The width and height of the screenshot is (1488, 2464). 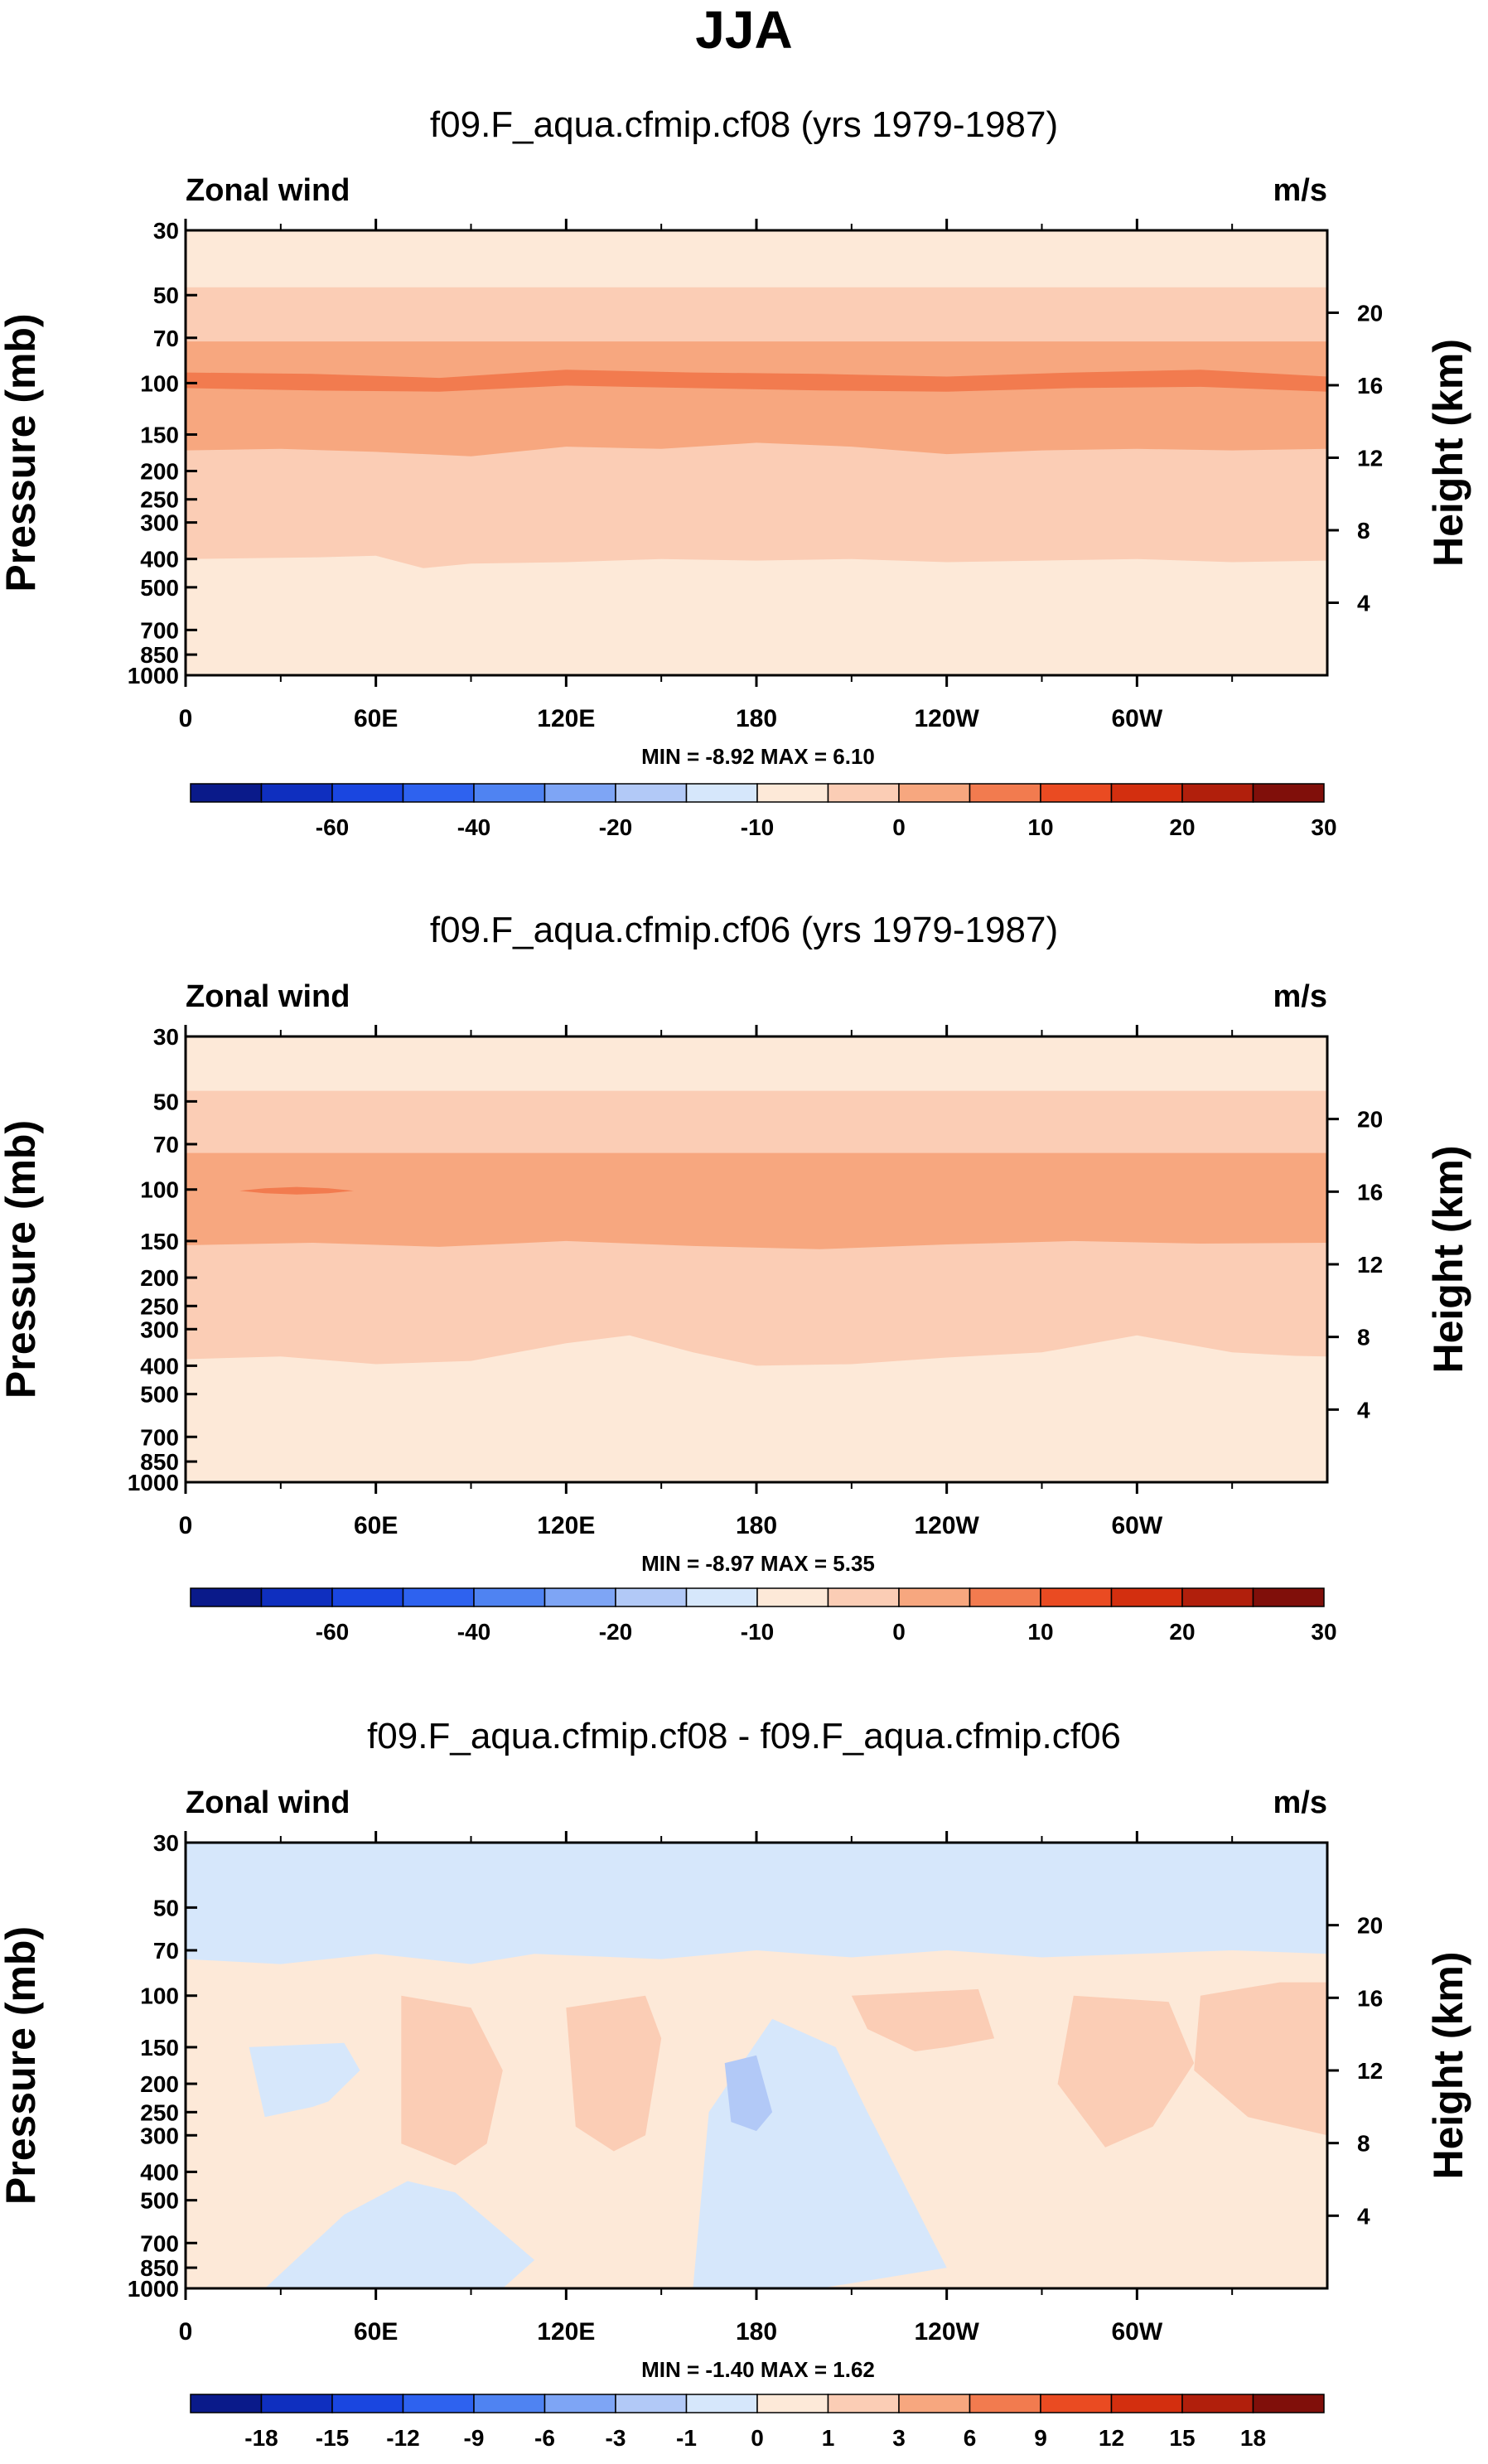 I want to click on xtick-label: 60E, so click(x=376, y=2332).